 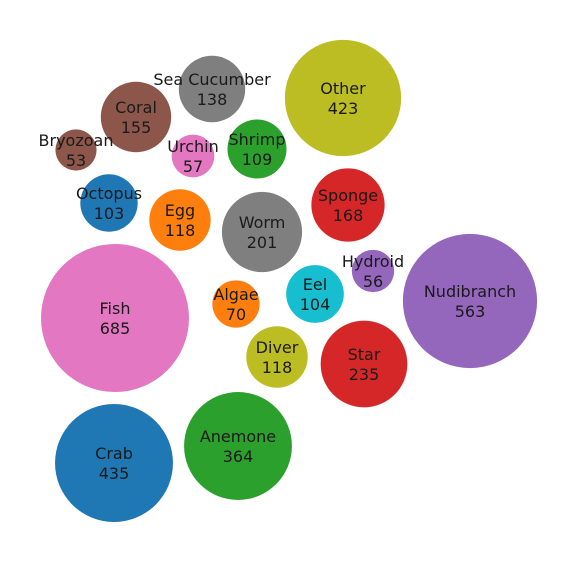 I want to click on bubble-circle-diver, so click(x=277, y=357).